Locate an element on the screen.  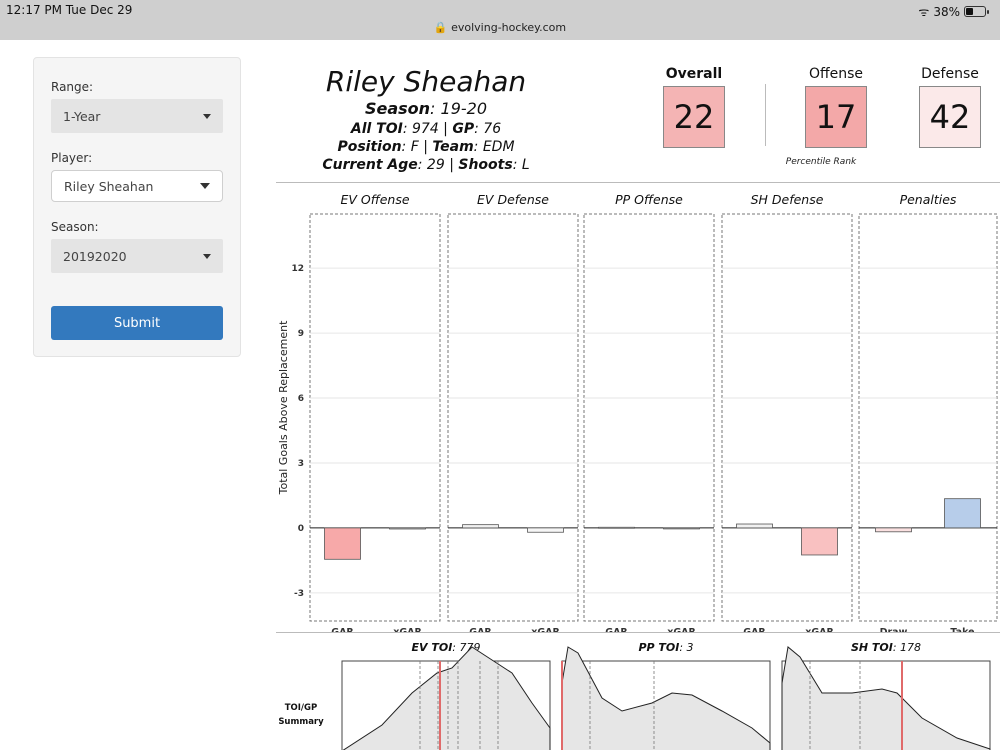
toi-panel-title: PP TOI: 3 is located at coordinates (665, 647).